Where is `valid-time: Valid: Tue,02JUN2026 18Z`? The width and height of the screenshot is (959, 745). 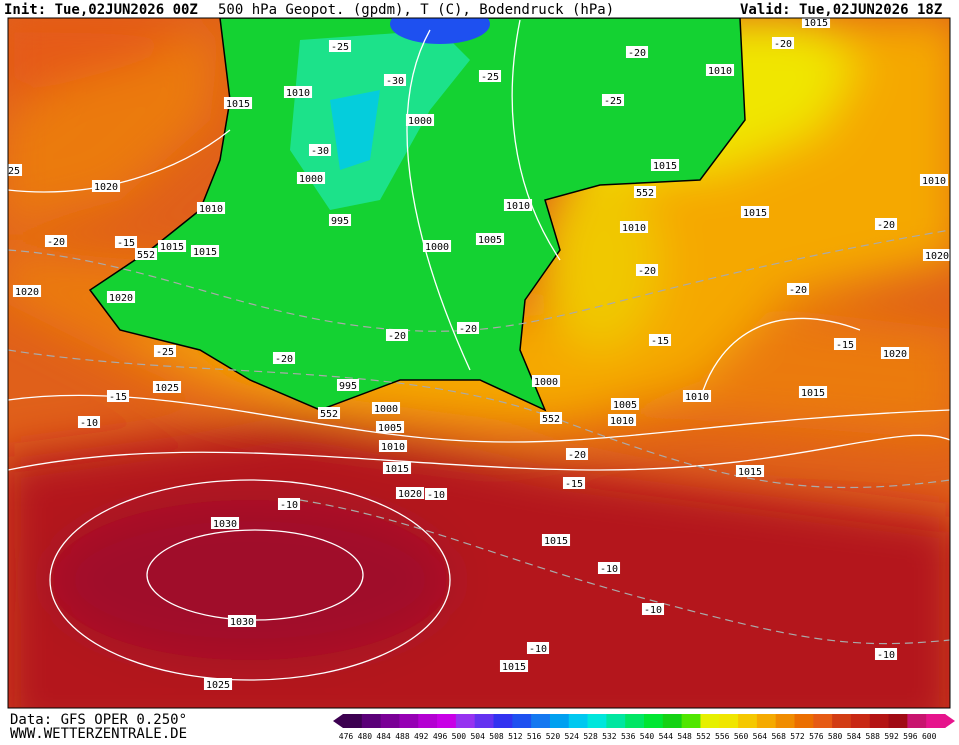
valid-time: Valid: Tue,02JUN2026 18Z is located at coordinates (841, 10).